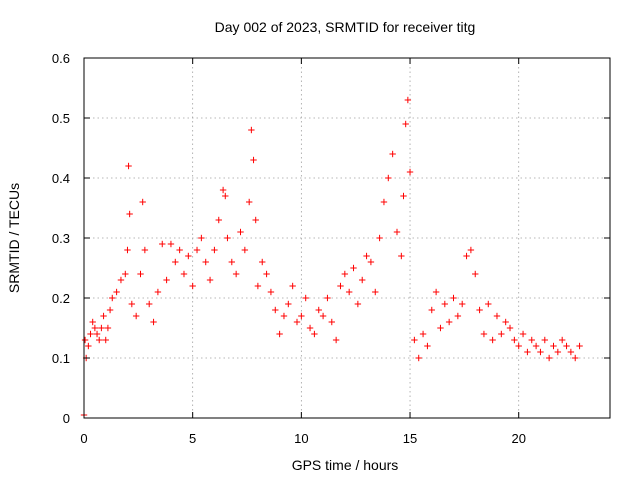 This screenshot has height=480, width=640. What do you see at coordinates (192, 438) in the screenshot?
I see `x-tick-label: 5` at bounding box center [192, 438].